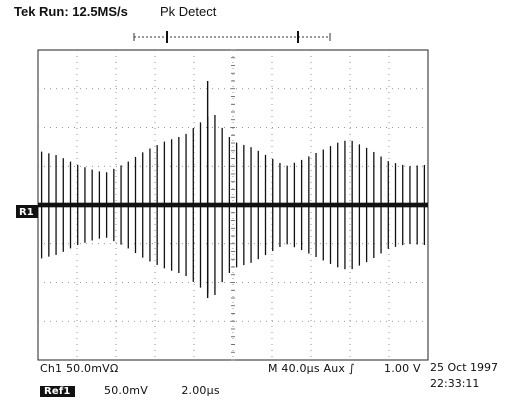 The image size is (520, 417). What do you see at coordinates (71, 11) in the screenshot?
I see `run-status-label: Tek Run: 12.5MS/s` at bounding box center [71, 11].